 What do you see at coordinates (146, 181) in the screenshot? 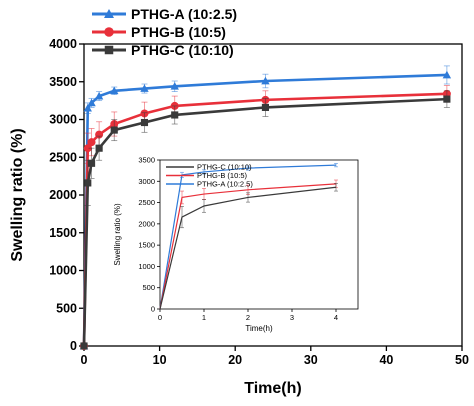
I see `inset-y-tick-label: 3000` at bounding box center [146, 181].